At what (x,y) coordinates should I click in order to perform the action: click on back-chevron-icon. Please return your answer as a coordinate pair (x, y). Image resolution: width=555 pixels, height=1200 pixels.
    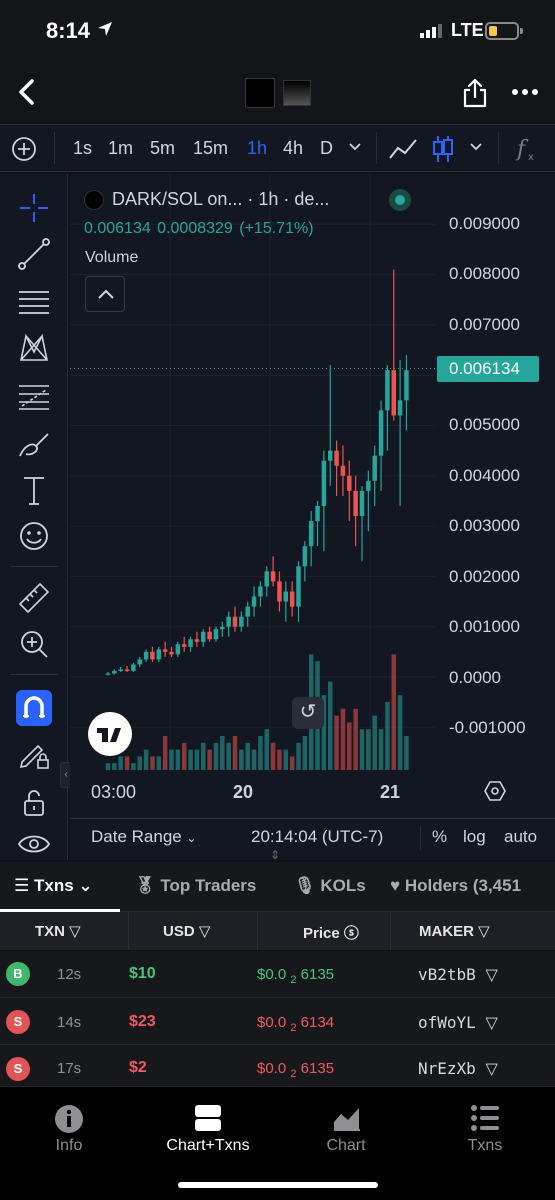
    Looking at the image, I should click on (27, 92).